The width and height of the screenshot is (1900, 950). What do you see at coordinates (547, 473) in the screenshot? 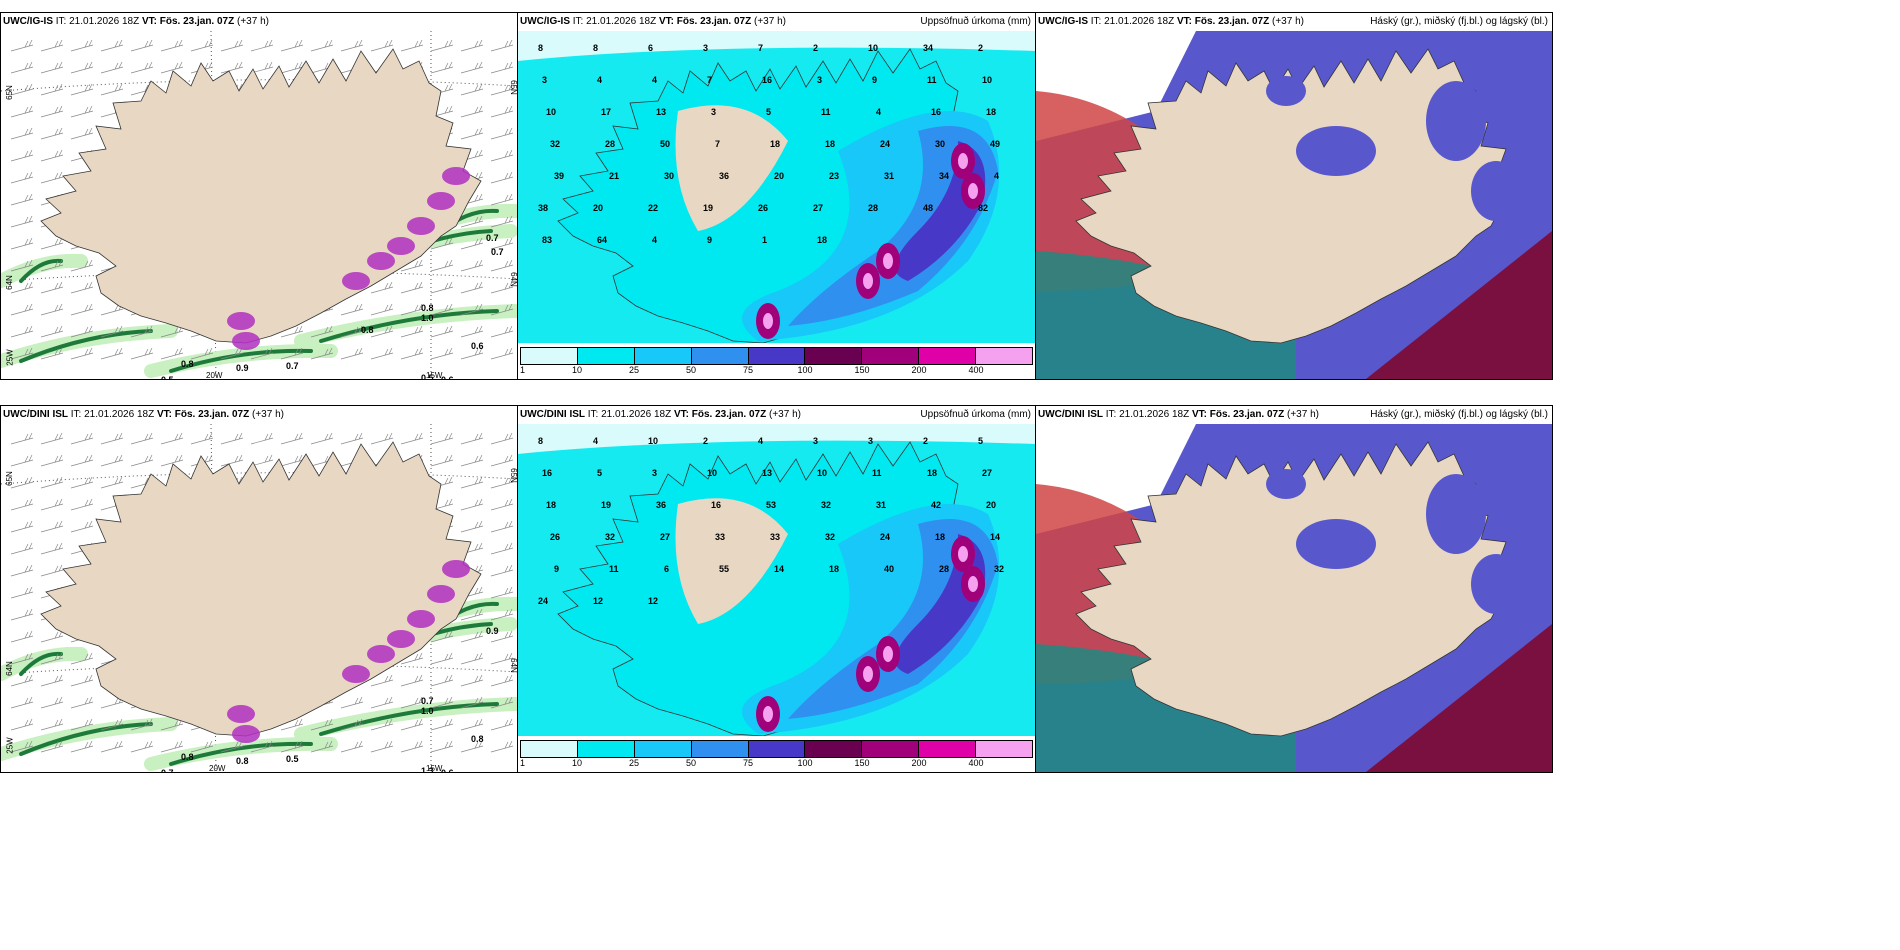
I see `value-label: 16` at bounding box center [547, 473].